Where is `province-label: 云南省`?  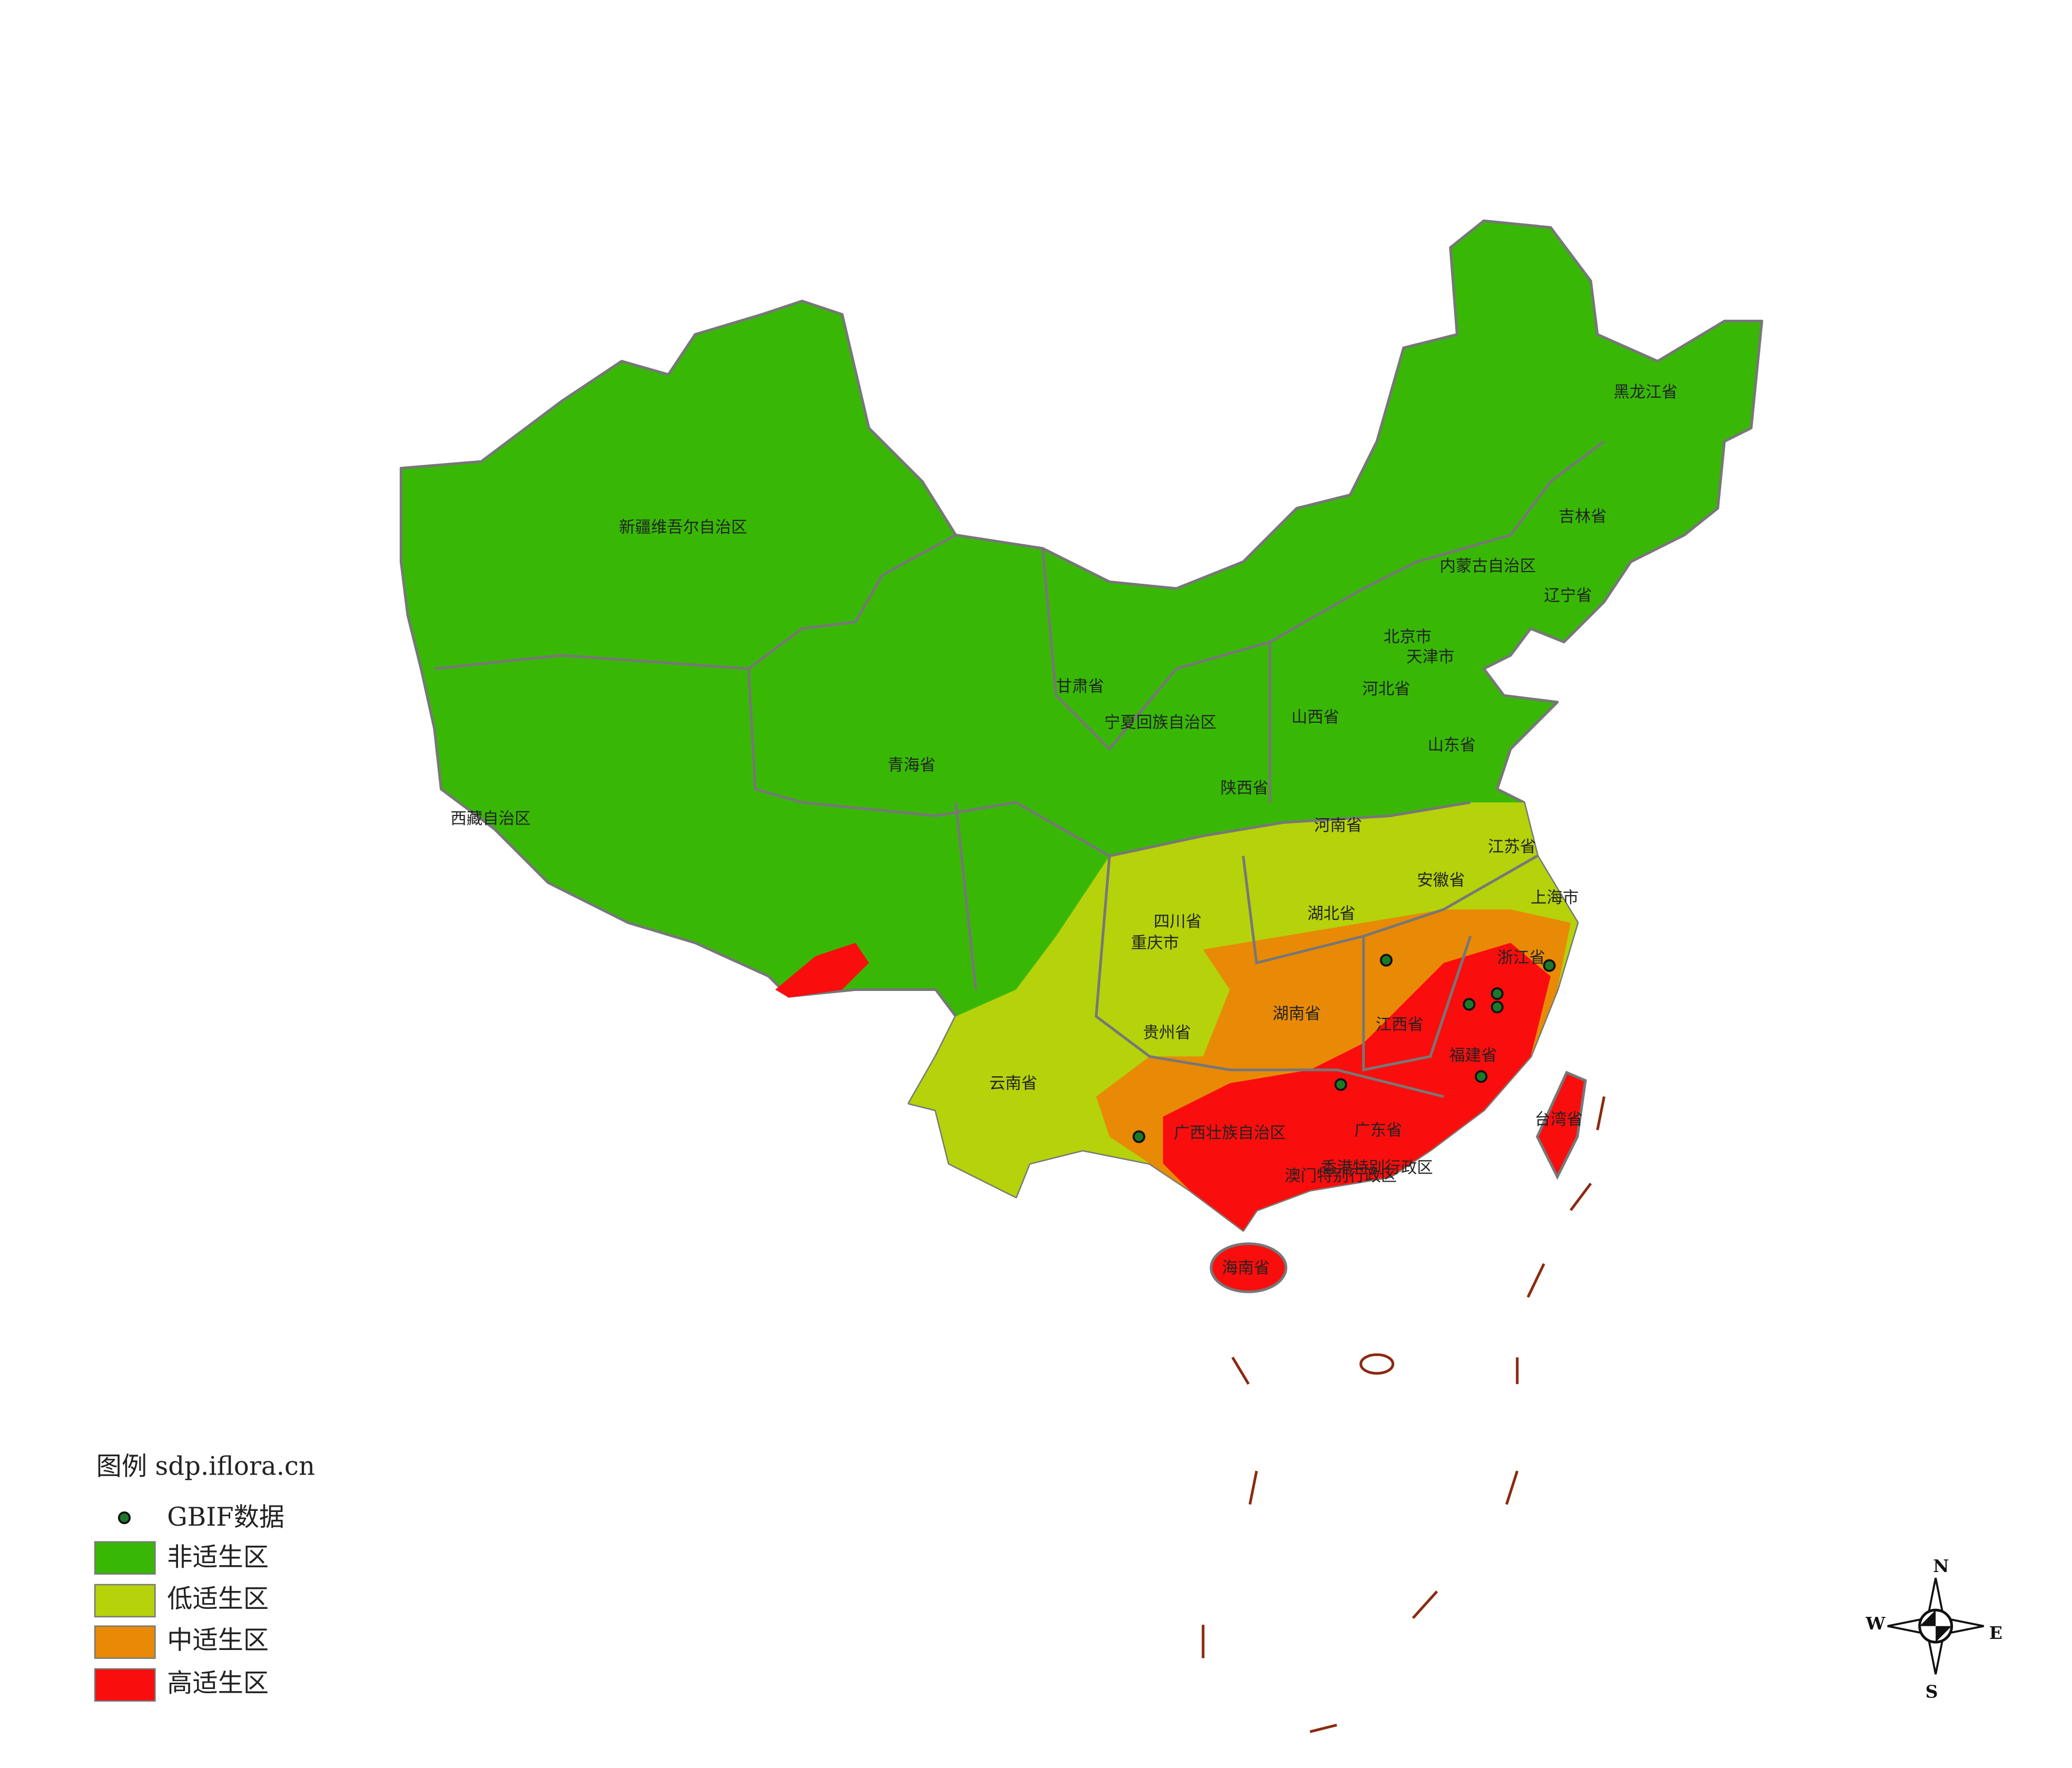
province-label: 云南省 is located at coordinates (1013, 1084).